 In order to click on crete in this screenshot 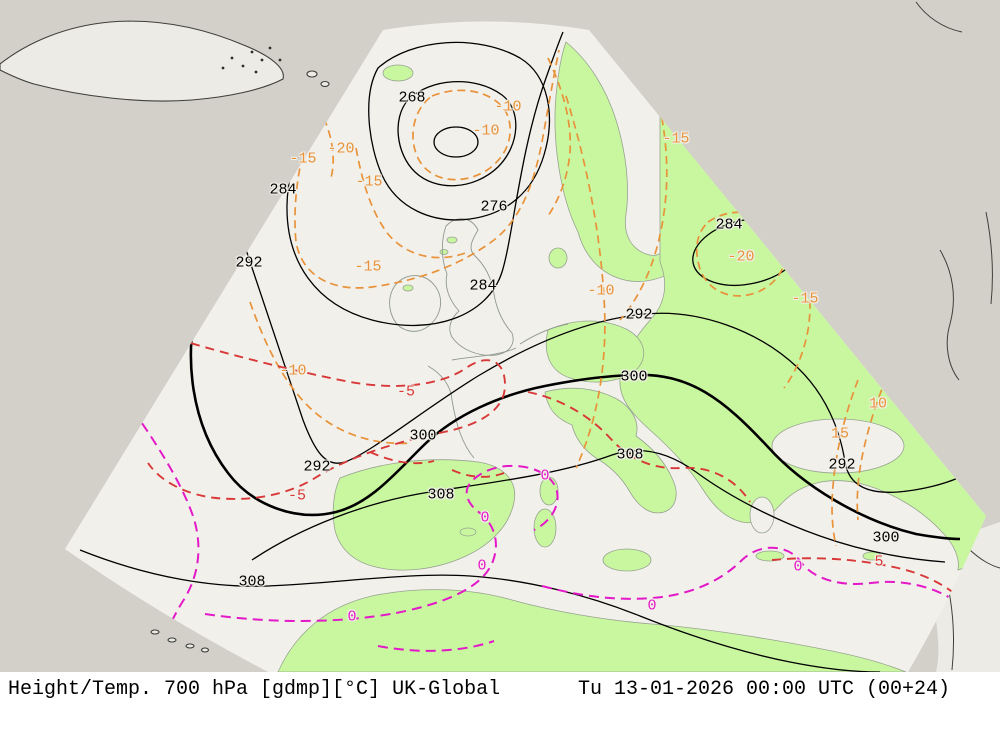, I will do `click(770, 556)`.